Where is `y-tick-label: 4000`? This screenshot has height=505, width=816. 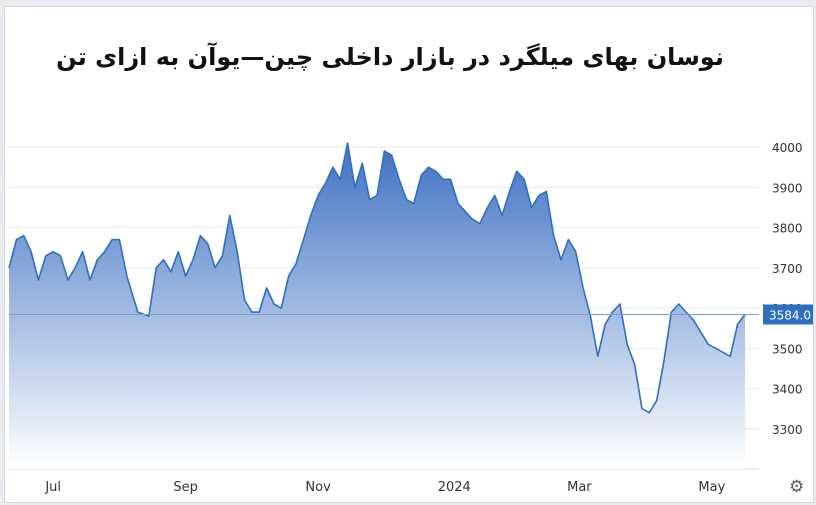
y-tick-label: 4000 is located at coordinates (787, 148).